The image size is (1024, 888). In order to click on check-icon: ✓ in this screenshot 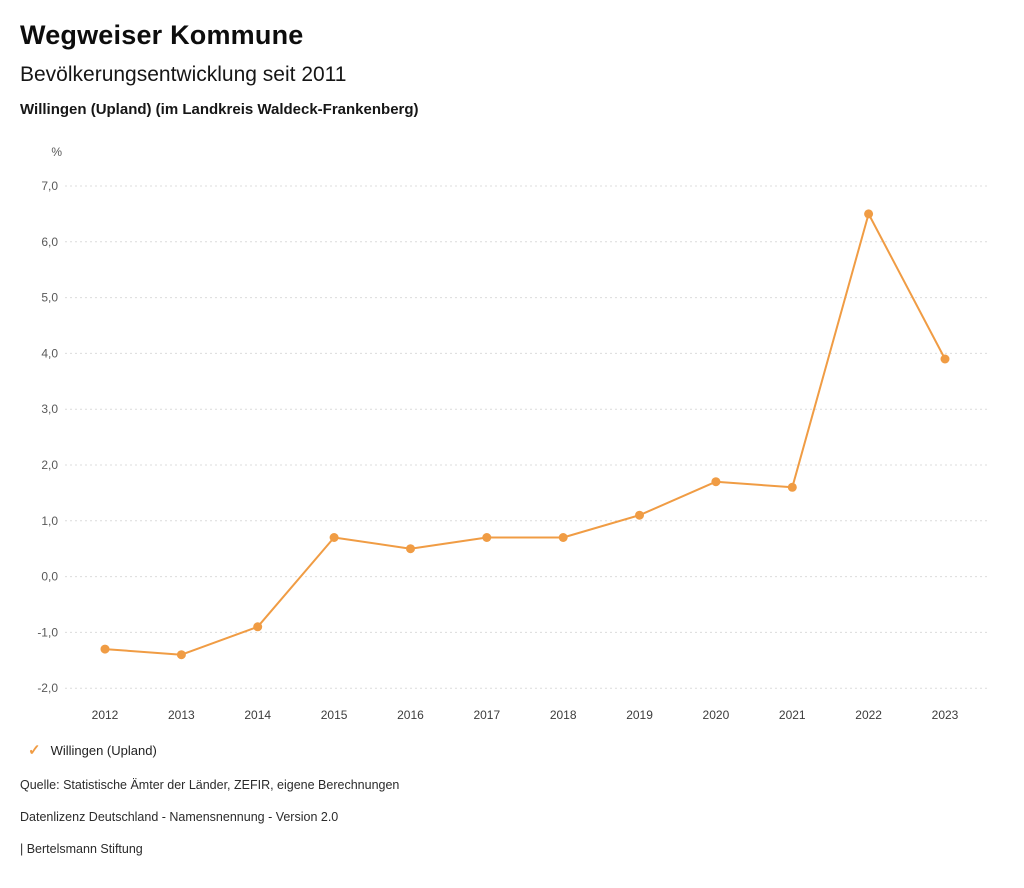, I will do `click(34, 750)`.